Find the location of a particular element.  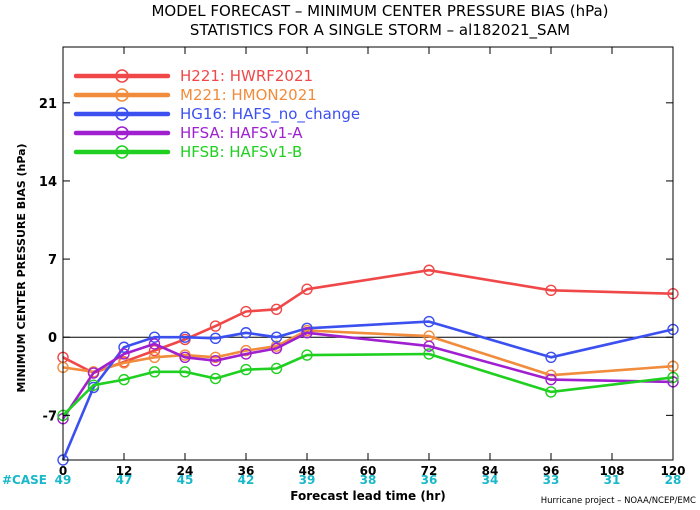

case-count: 34 is located at coordinates (490, 480).